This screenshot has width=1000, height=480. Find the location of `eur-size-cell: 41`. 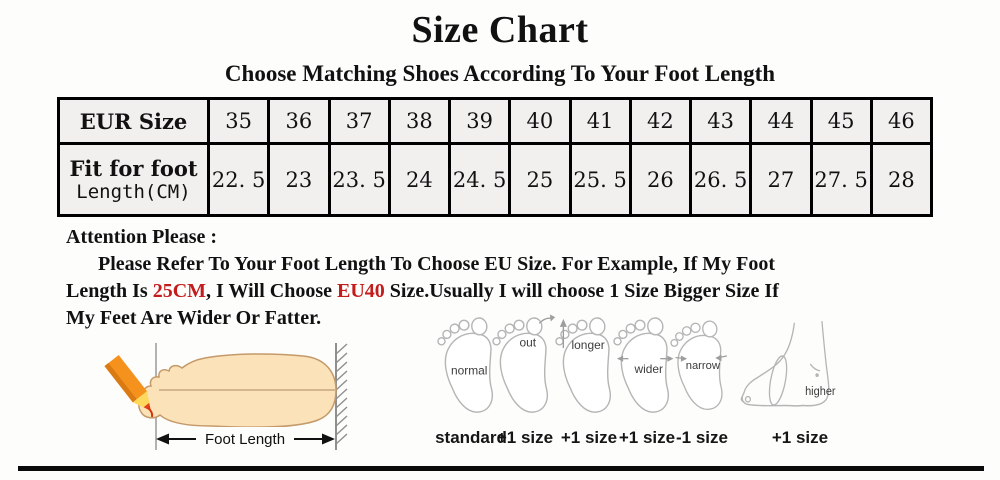

eur-size-cell: 41 is located at coordinates (600, 121).